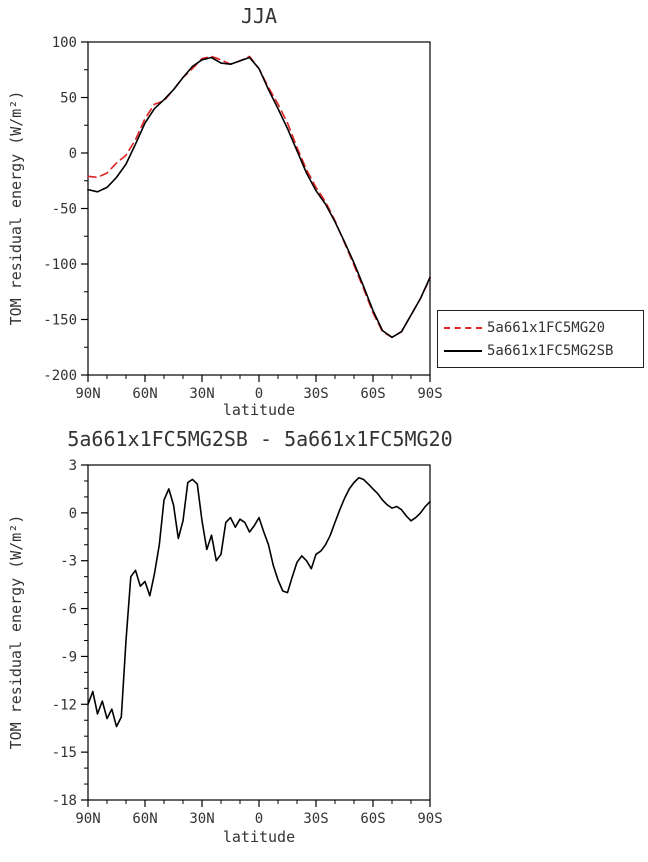 This screenshot has height=862, width=648. I want to click on y-tick-label: -18, so click(64, 801).